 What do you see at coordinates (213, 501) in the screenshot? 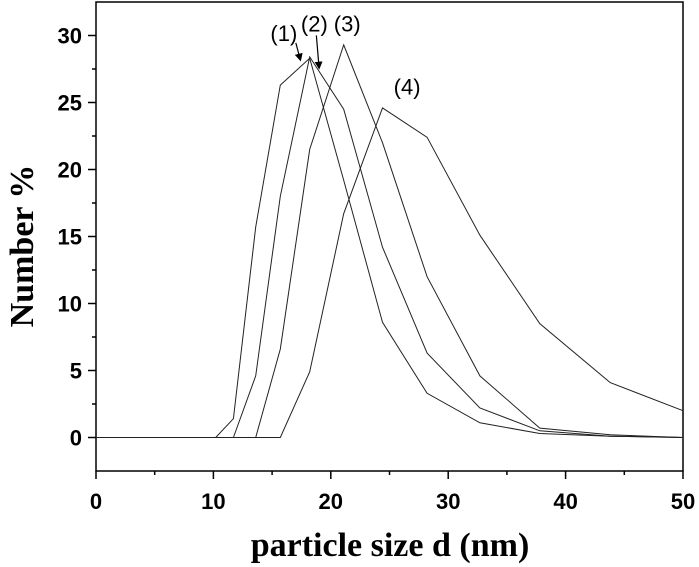
I see `x-tick-label: 10` at bounding box center [213, 501].